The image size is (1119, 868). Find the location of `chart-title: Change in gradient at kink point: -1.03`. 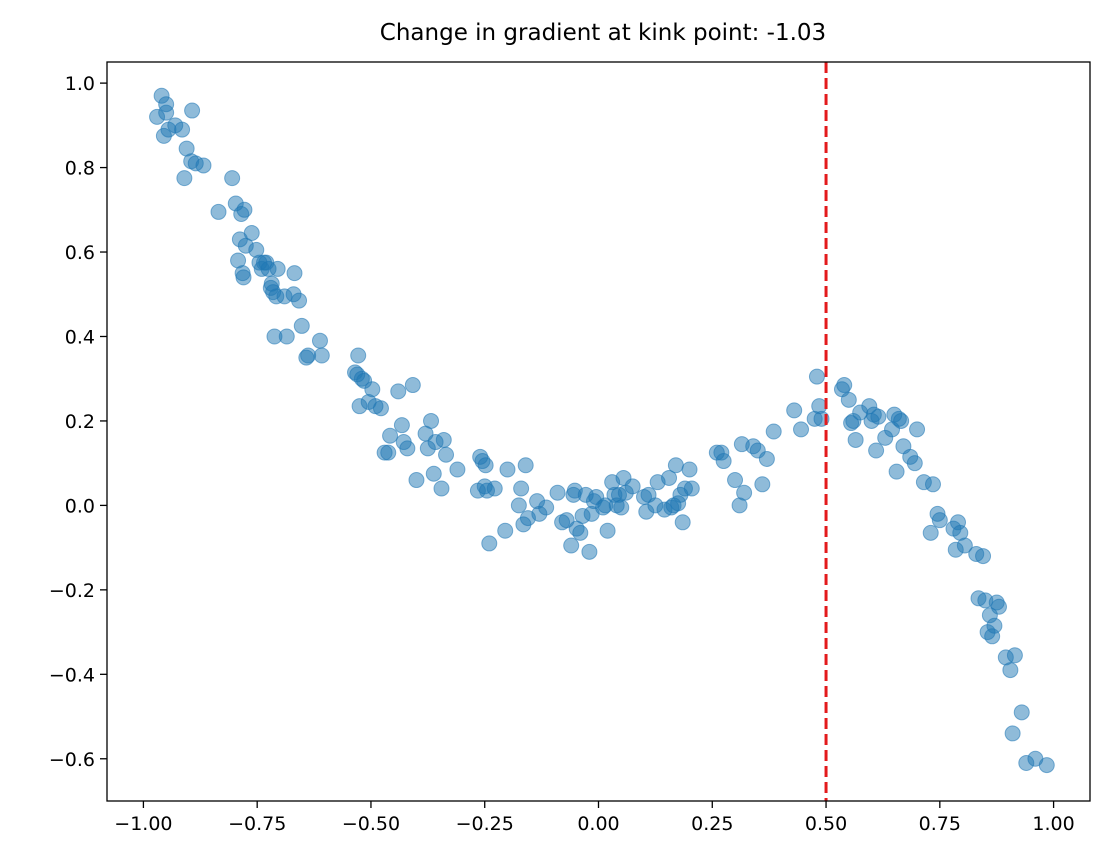

chart-title: Change in gradient at kink point: -1.03 is located at coordinates (603, 33).